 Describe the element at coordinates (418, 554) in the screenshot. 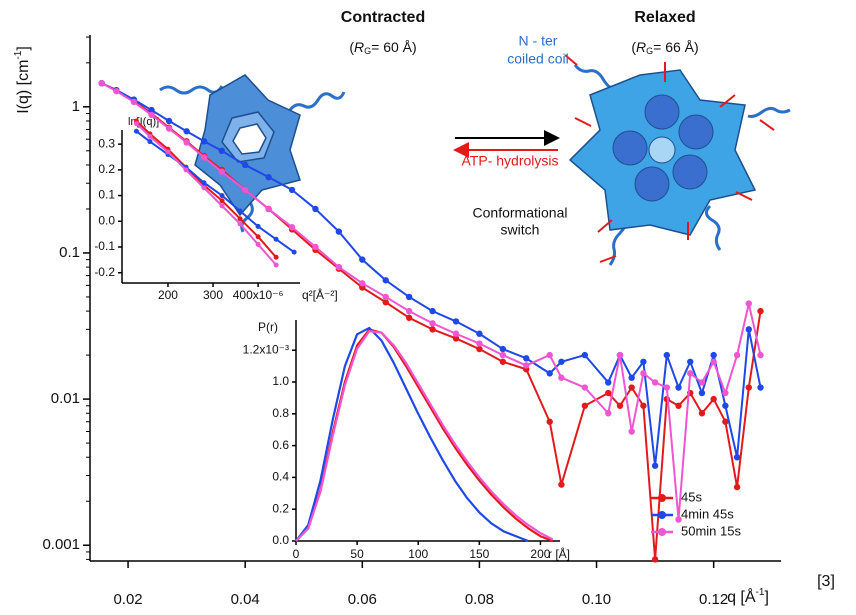

I see `x-tick-label: 100` at that location.